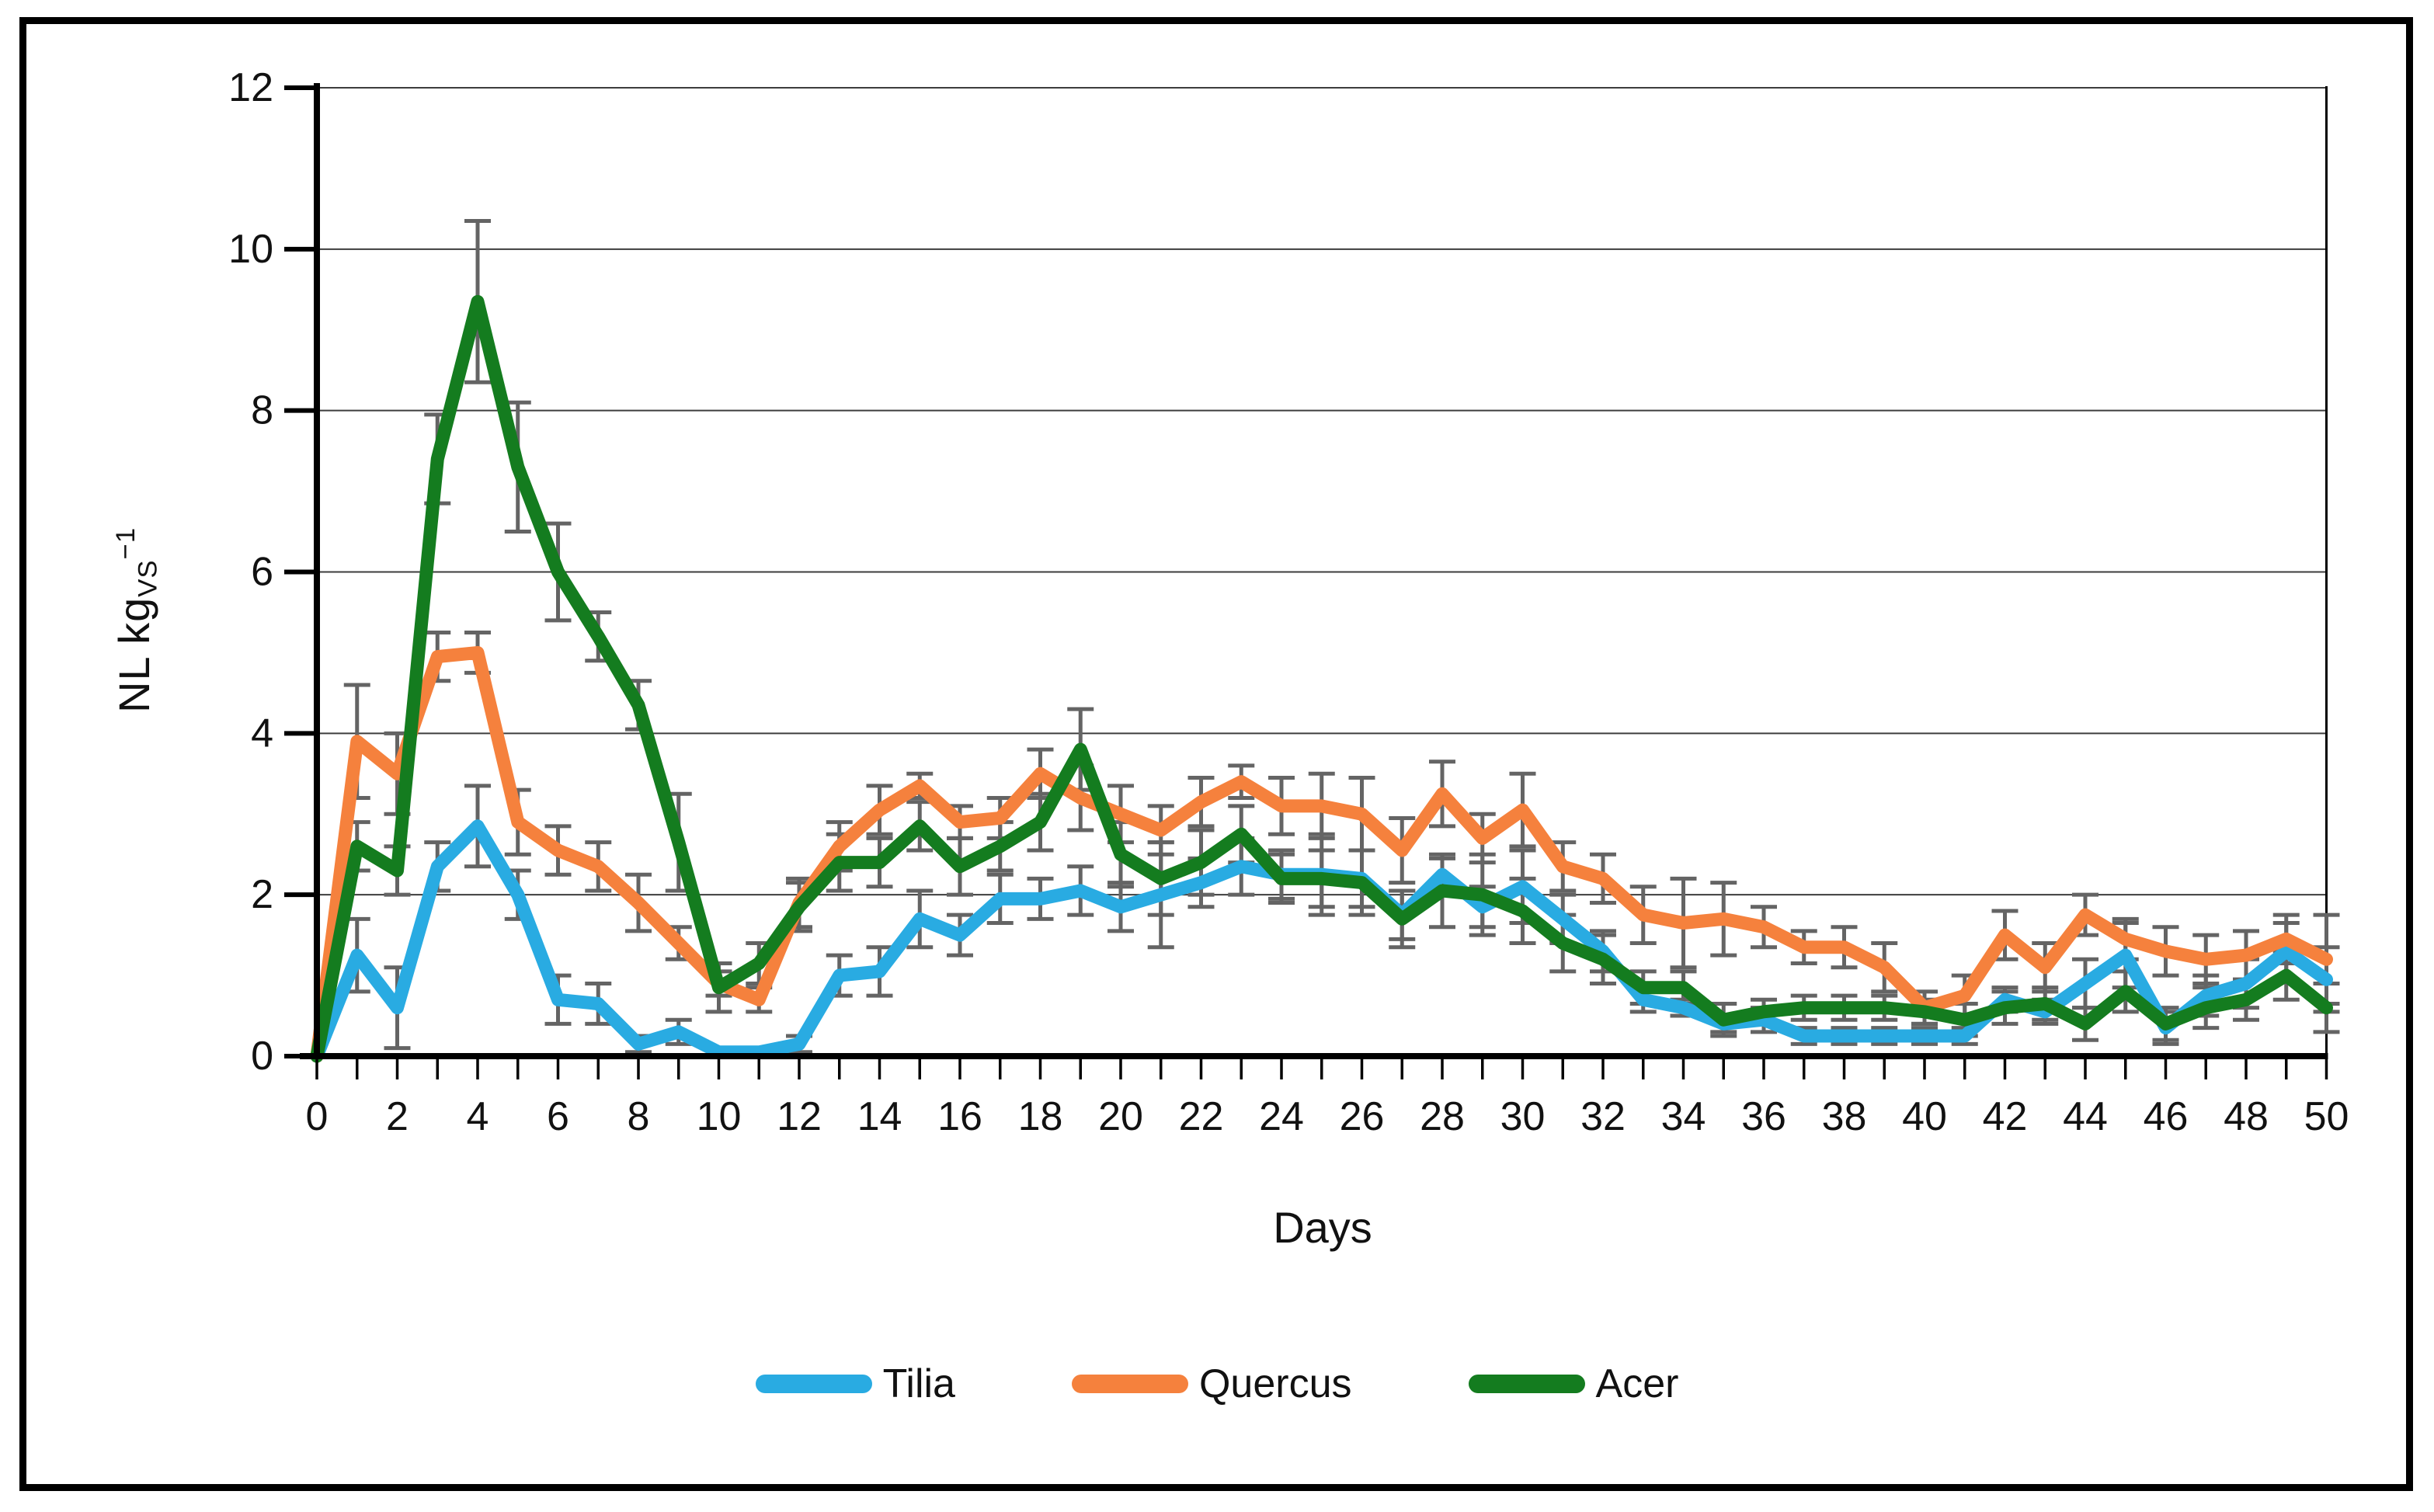  I want to click on legend-label-tilia: Tilia, so click(919, 1383).